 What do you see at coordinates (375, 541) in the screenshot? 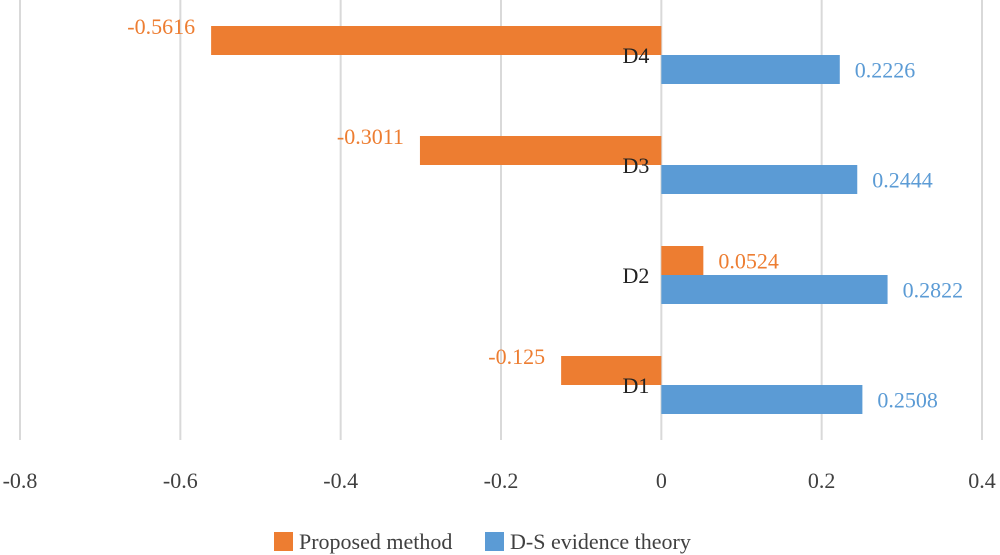
I see `legend-label-proposed-method: Proposed method` at bounding box center [375, 541].